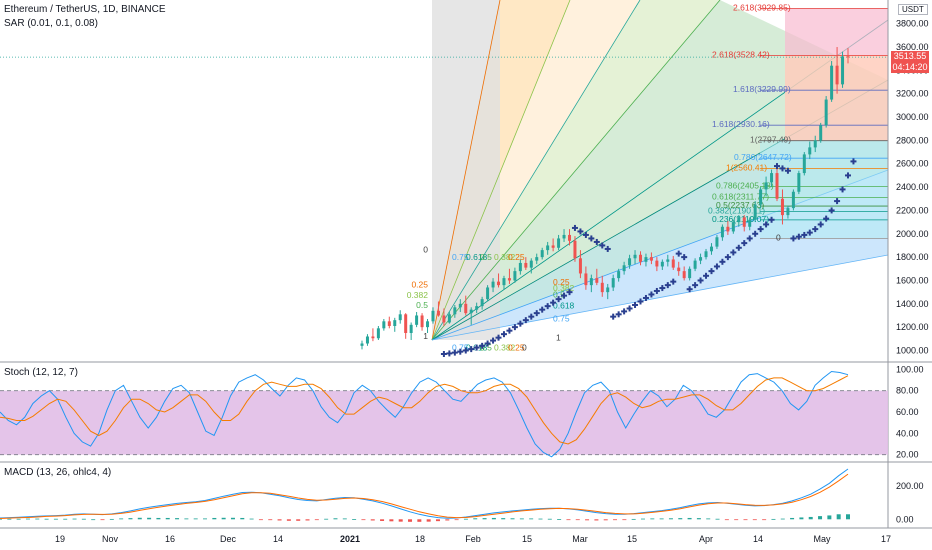  What do you see at coordinates (910, 56) in the screenshot?
I see `last-price-value: 3513.55` at bounding box center [910, 56].